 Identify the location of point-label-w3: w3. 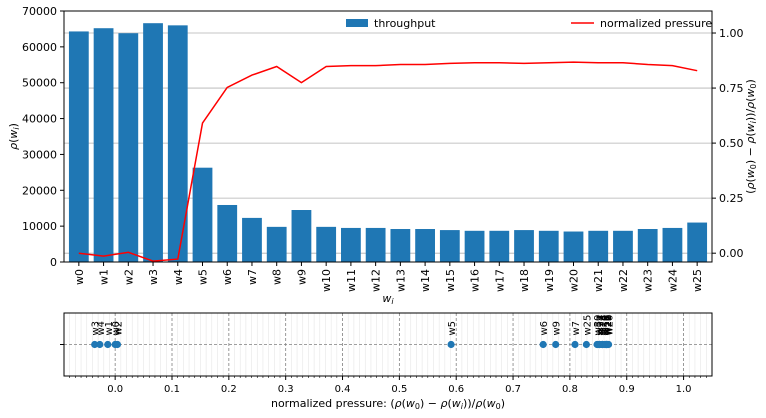
(96, 328).